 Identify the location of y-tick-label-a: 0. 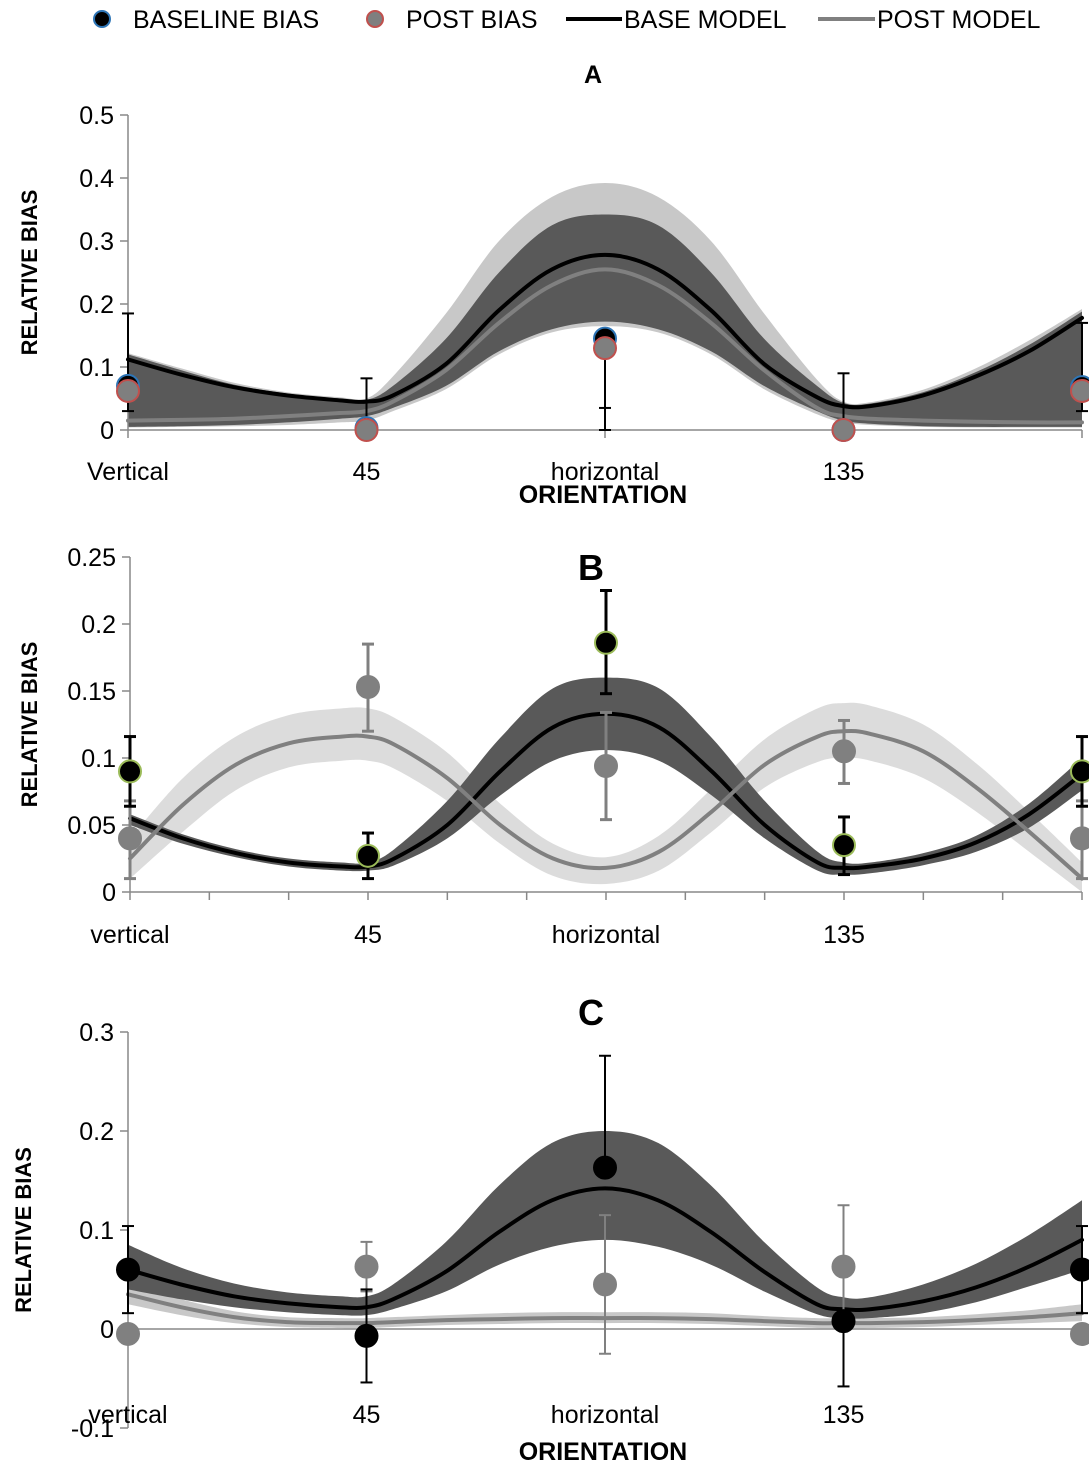
(107, 431).